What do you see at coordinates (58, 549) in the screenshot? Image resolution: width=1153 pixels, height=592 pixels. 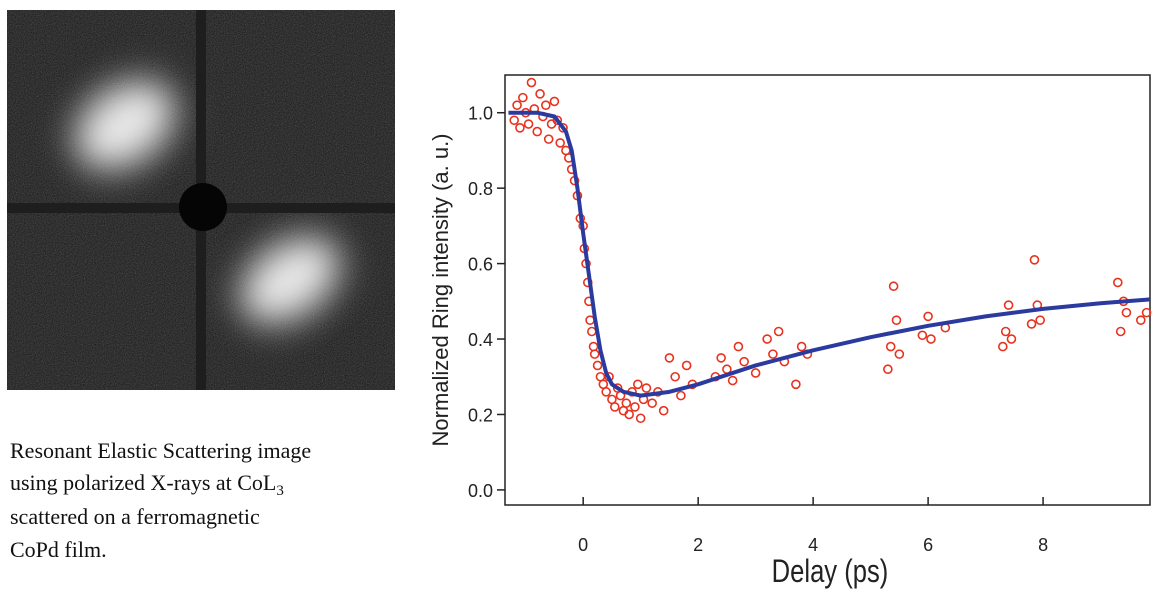 I see `caption-line: CoPd film.` at bounding box center [58, 549].